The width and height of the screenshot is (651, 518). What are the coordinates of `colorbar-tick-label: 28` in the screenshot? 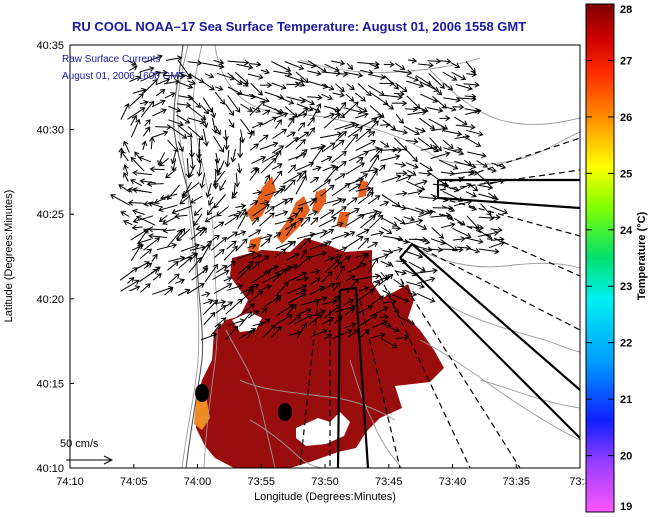 It's located at (626, 10).